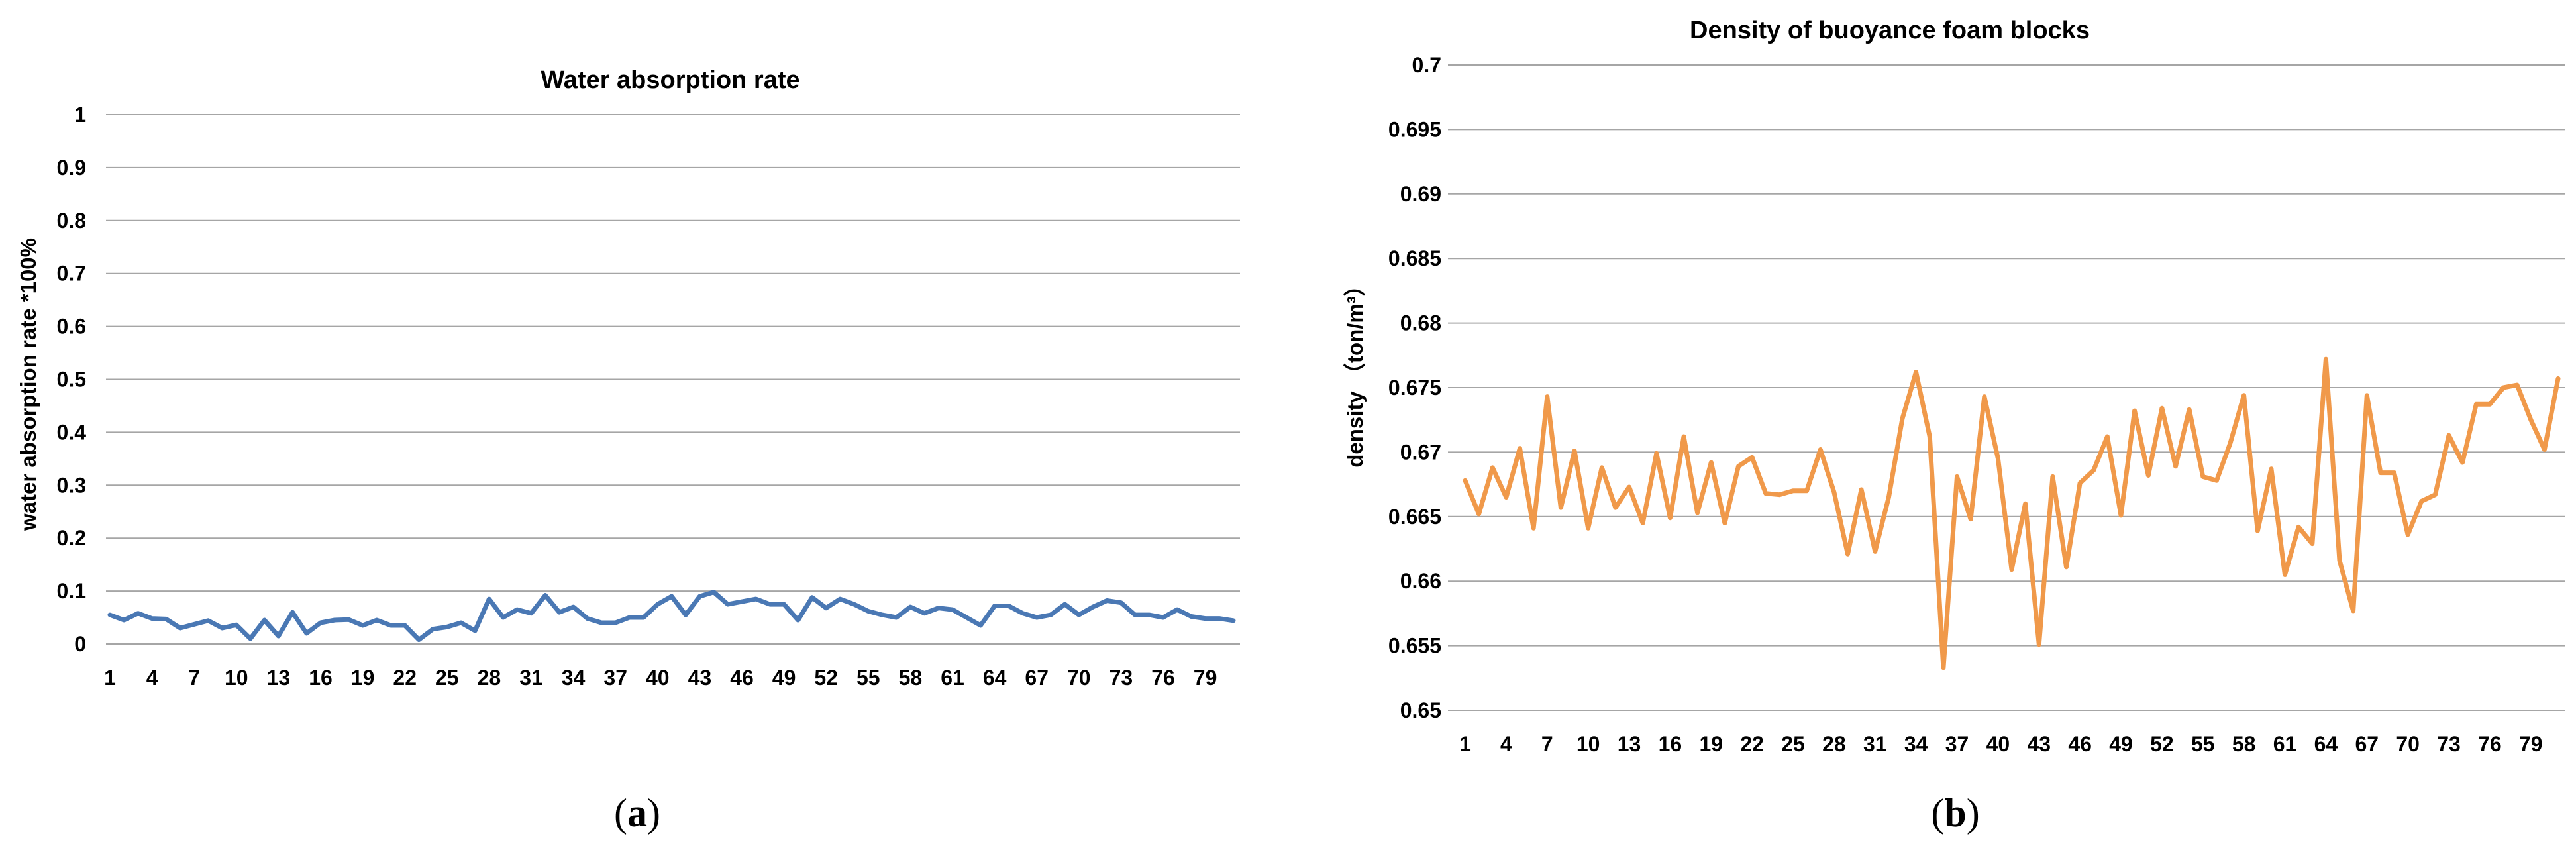  Describe the element at coordinates (1037, 678) in the screenshot. I see `x-tick-label: 67` at that location.